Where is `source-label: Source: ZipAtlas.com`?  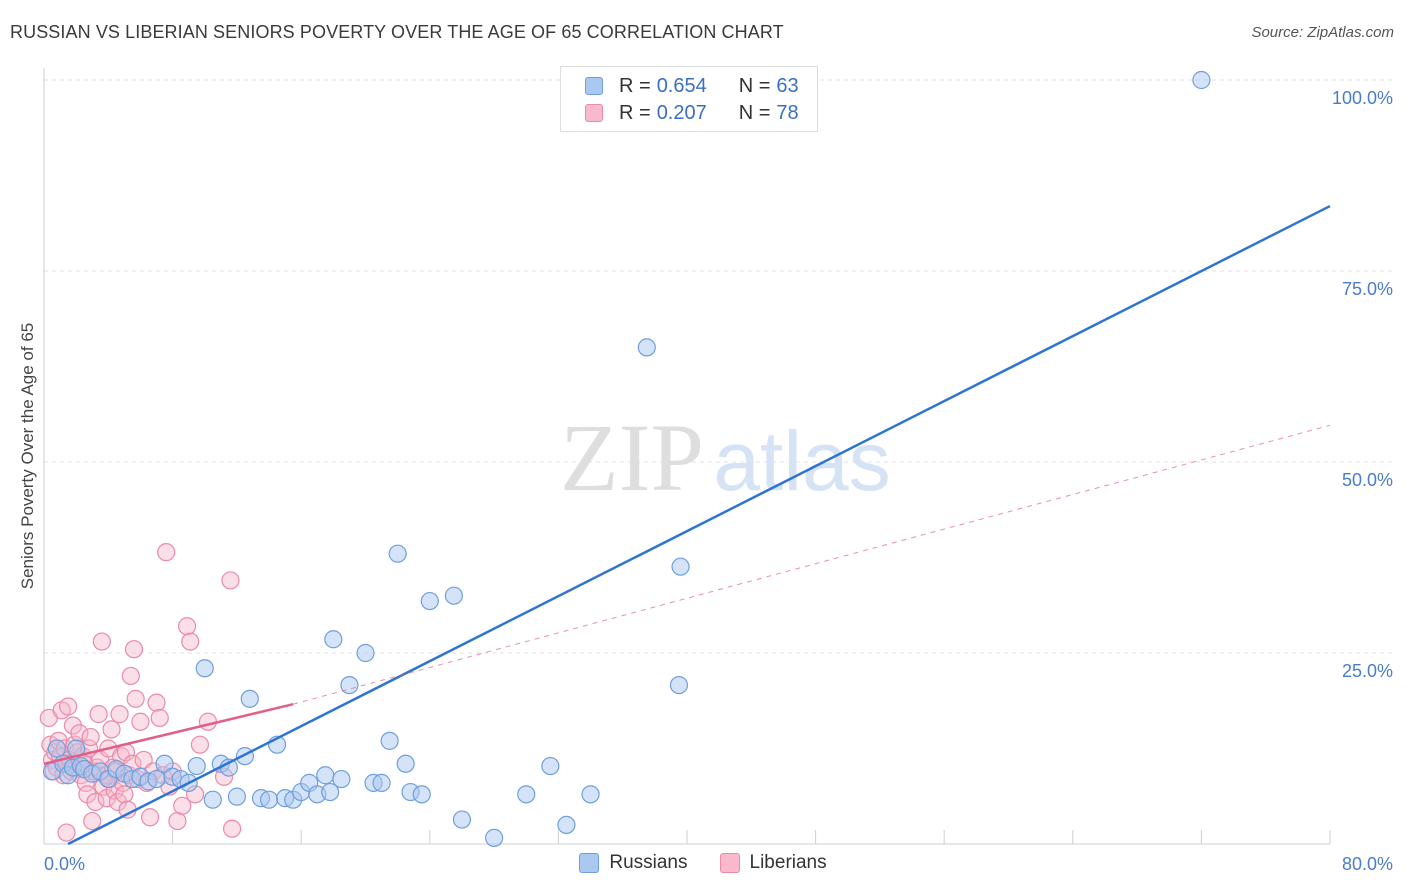 source-label: Source: ZipAtlas.com is located at coordinates (1322, 32).